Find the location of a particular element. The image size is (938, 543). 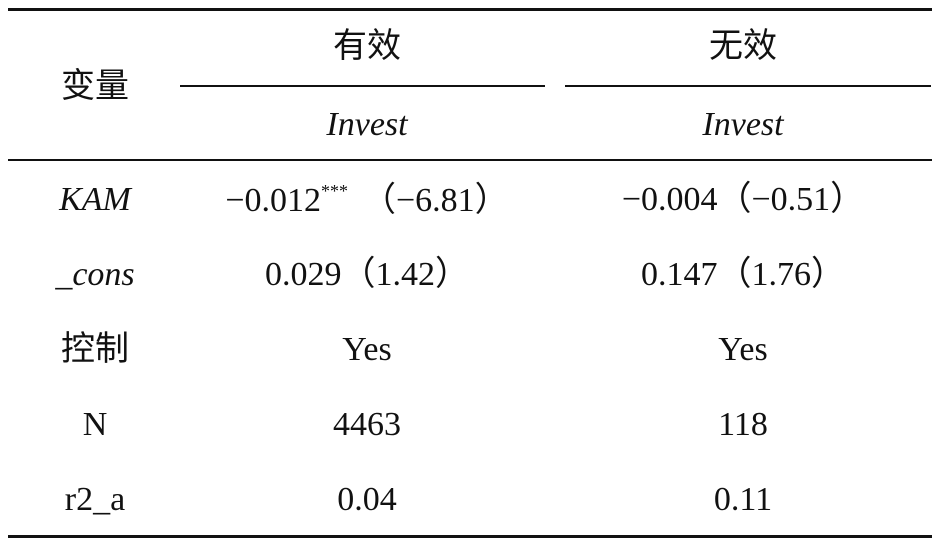

coefficient: −0.012 is located at coordinates (273, 200).